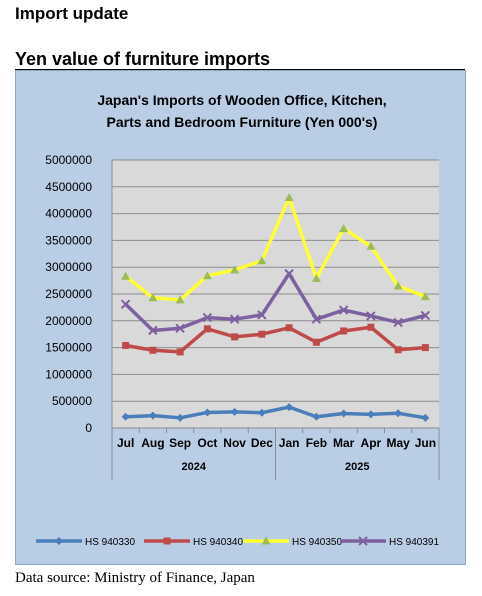 This screenshot has width=482, height=596. I want to click on data-point-hs-940391-oct, so click(207, 317).